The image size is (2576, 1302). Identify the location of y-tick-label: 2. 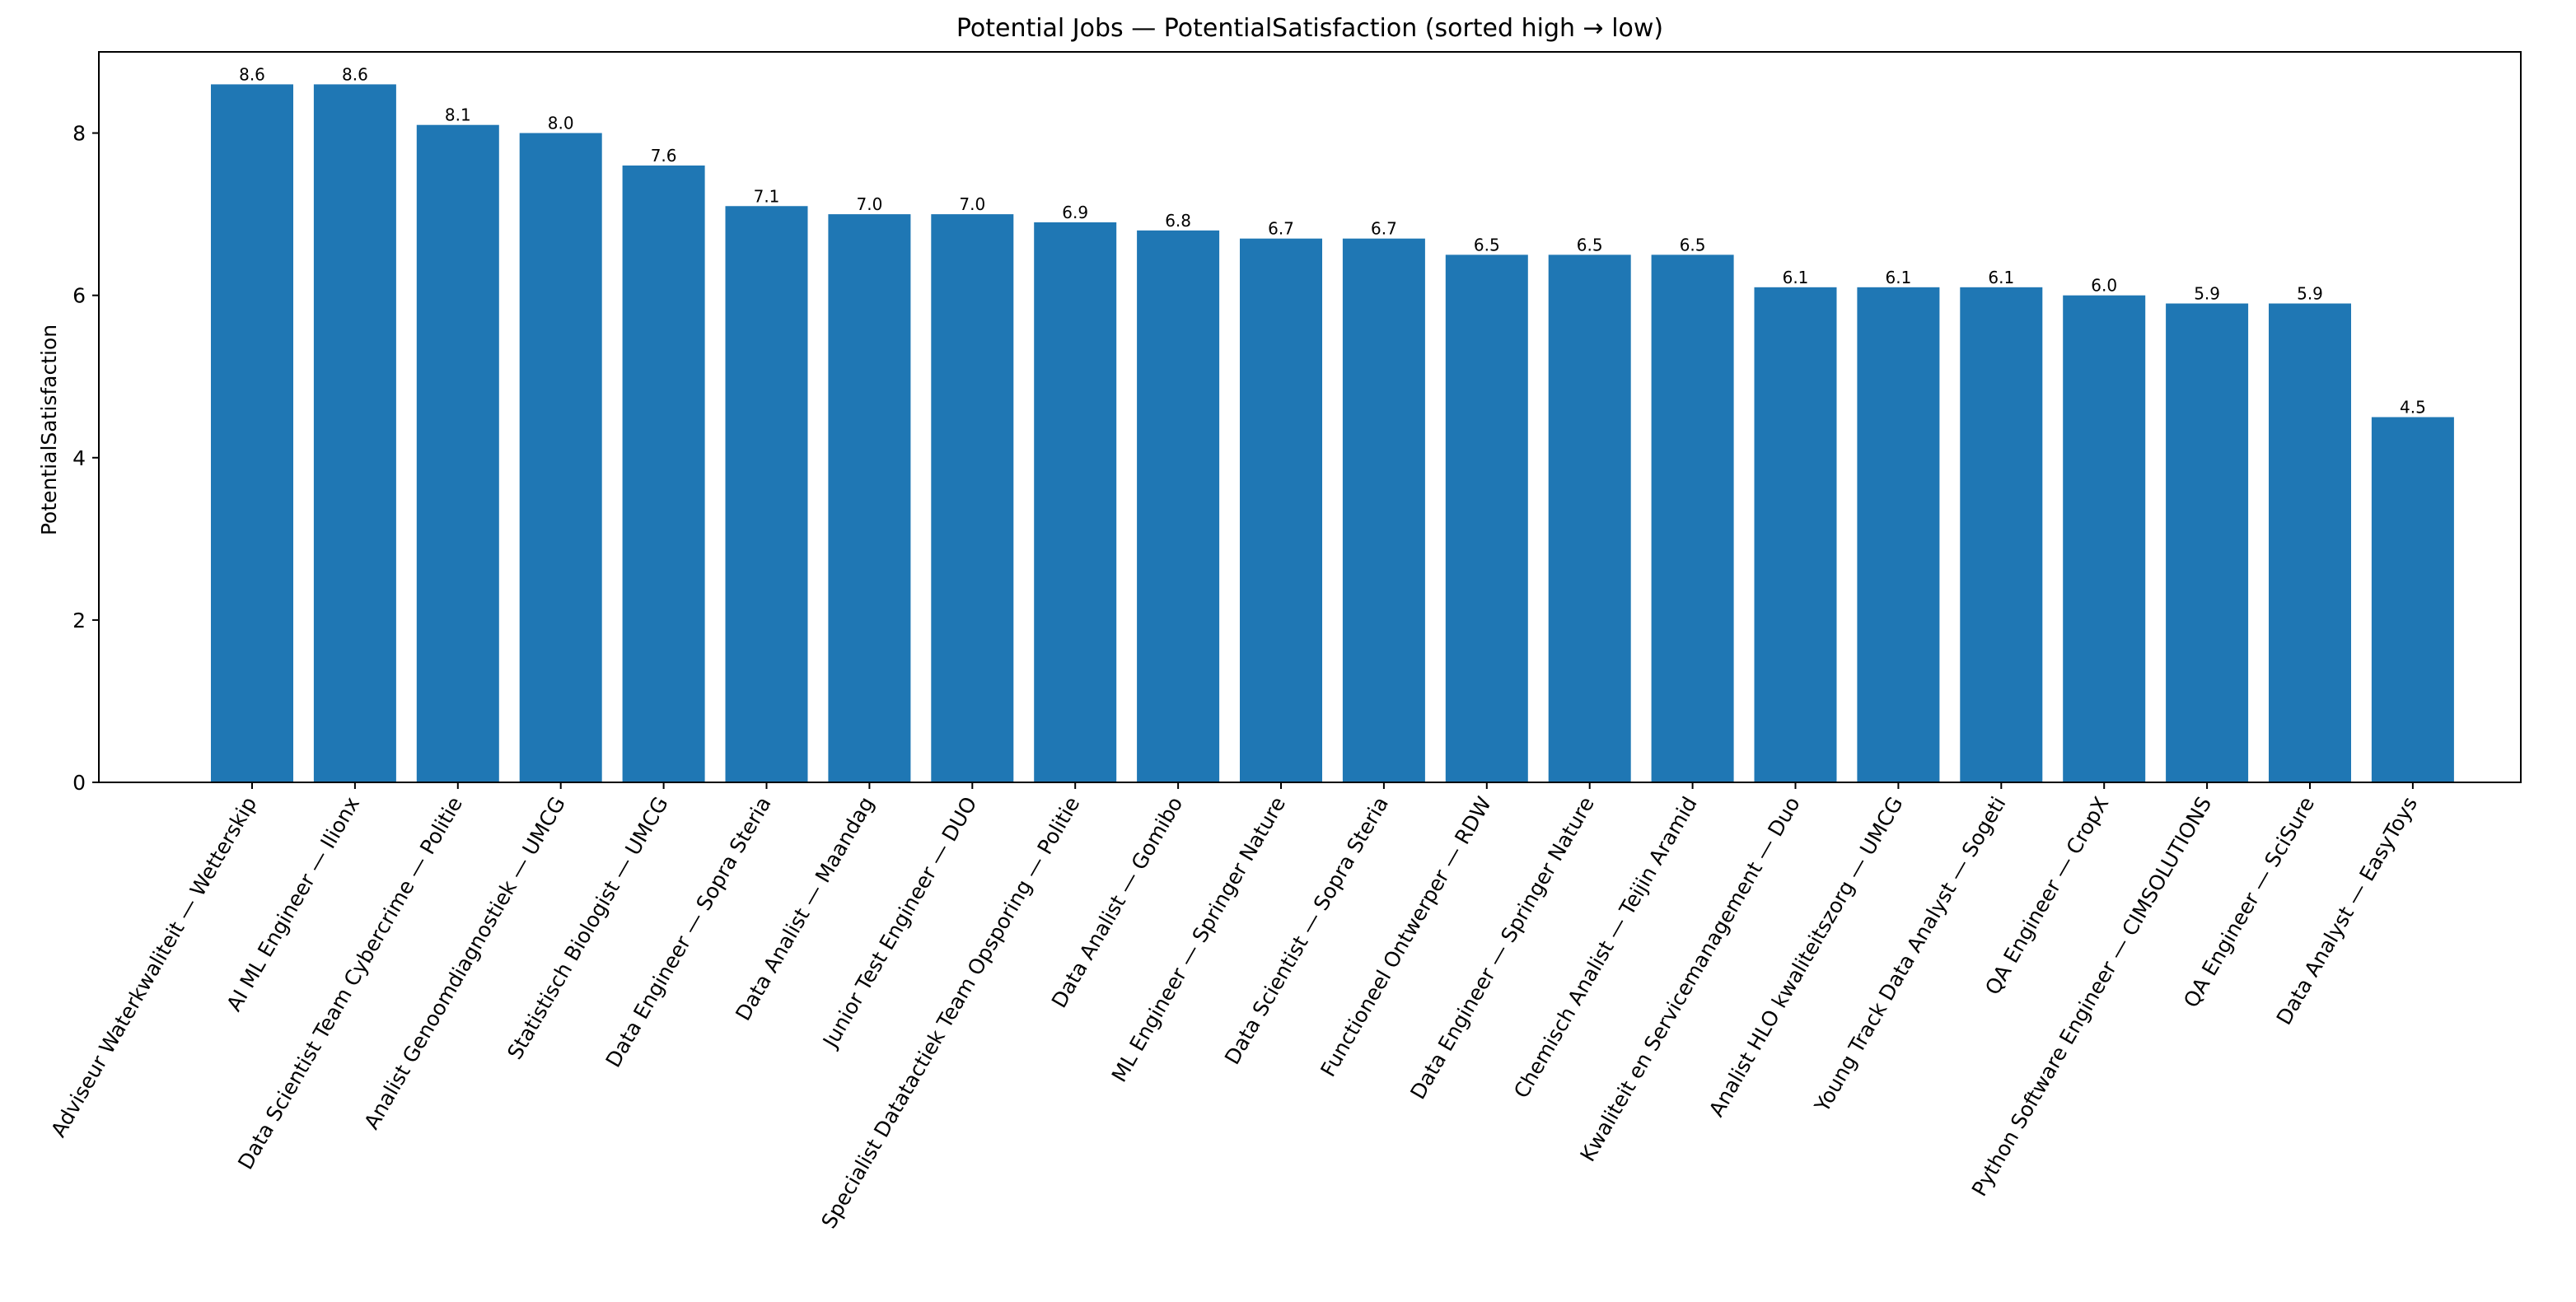
(79, 620).